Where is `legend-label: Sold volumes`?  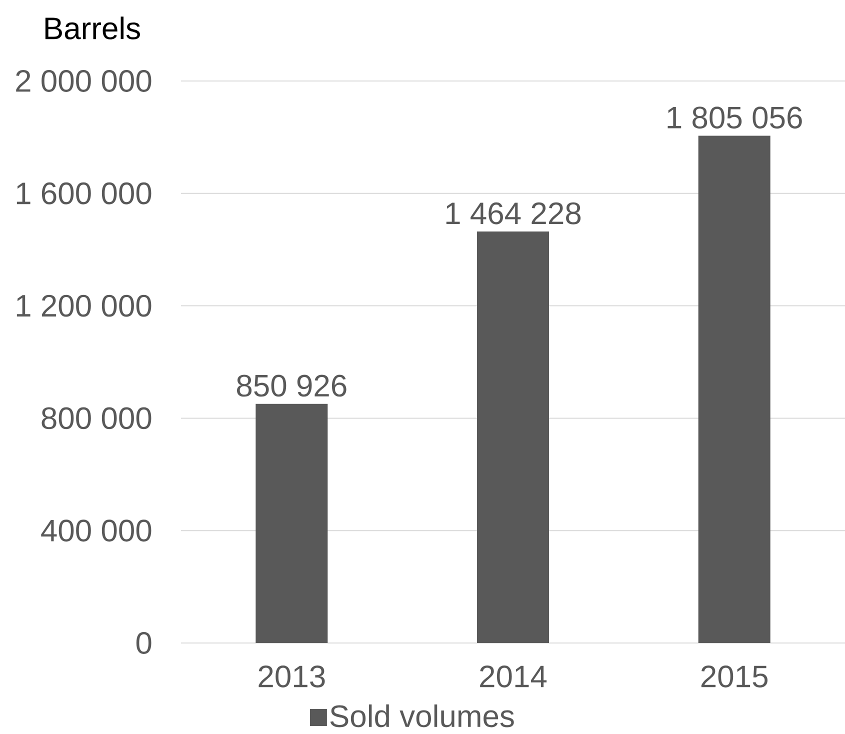 legend-label: Sold volumes is located at coordinates (422, 716).